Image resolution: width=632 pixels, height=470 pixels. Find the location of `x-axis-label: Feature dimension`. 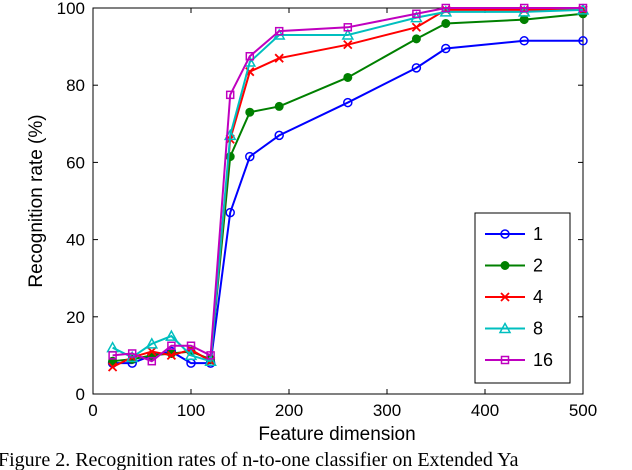

x-axis-label: Feature dimension is located at coordinates (336, 434).